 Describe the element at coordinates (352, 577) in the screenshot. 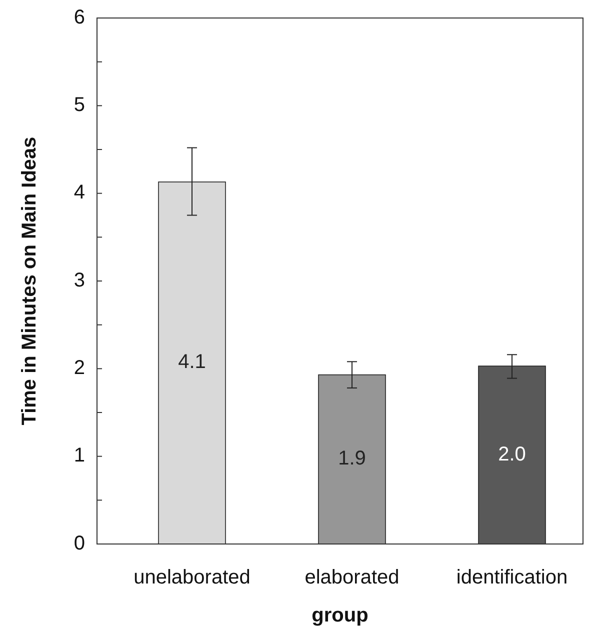

I see `x-tick-label: elaborated` at that location.